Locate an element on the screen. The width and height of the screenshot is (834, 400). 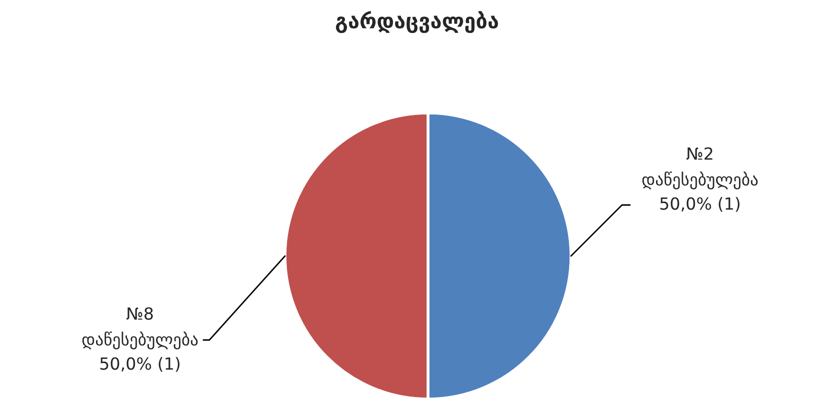
chart-title: გარდაცვალება is located at coordinates (417, 22).